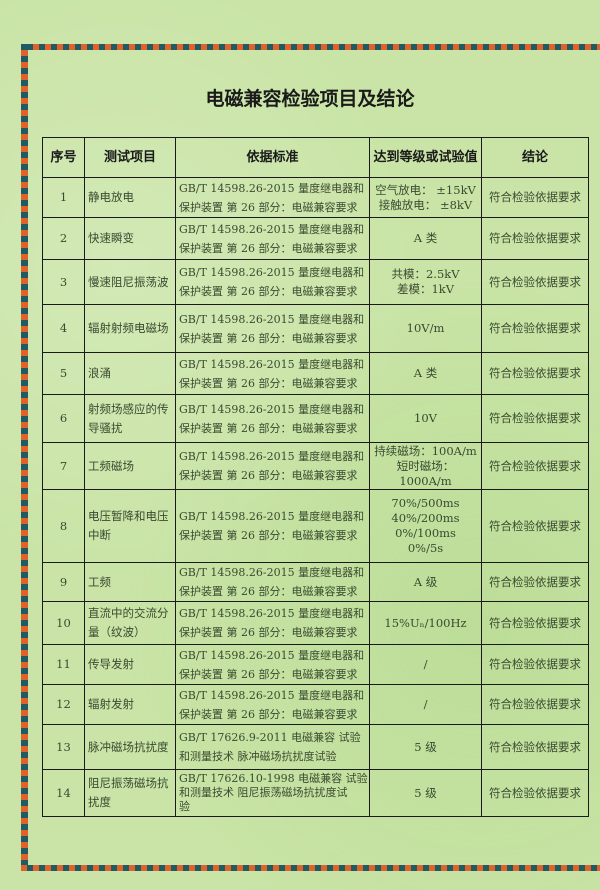 This screenshot has height=890, width=600. What do you see at coordinates (130, 582) in the screenshot?
I see `test-item: 工频` at bounding box center [130, 582].